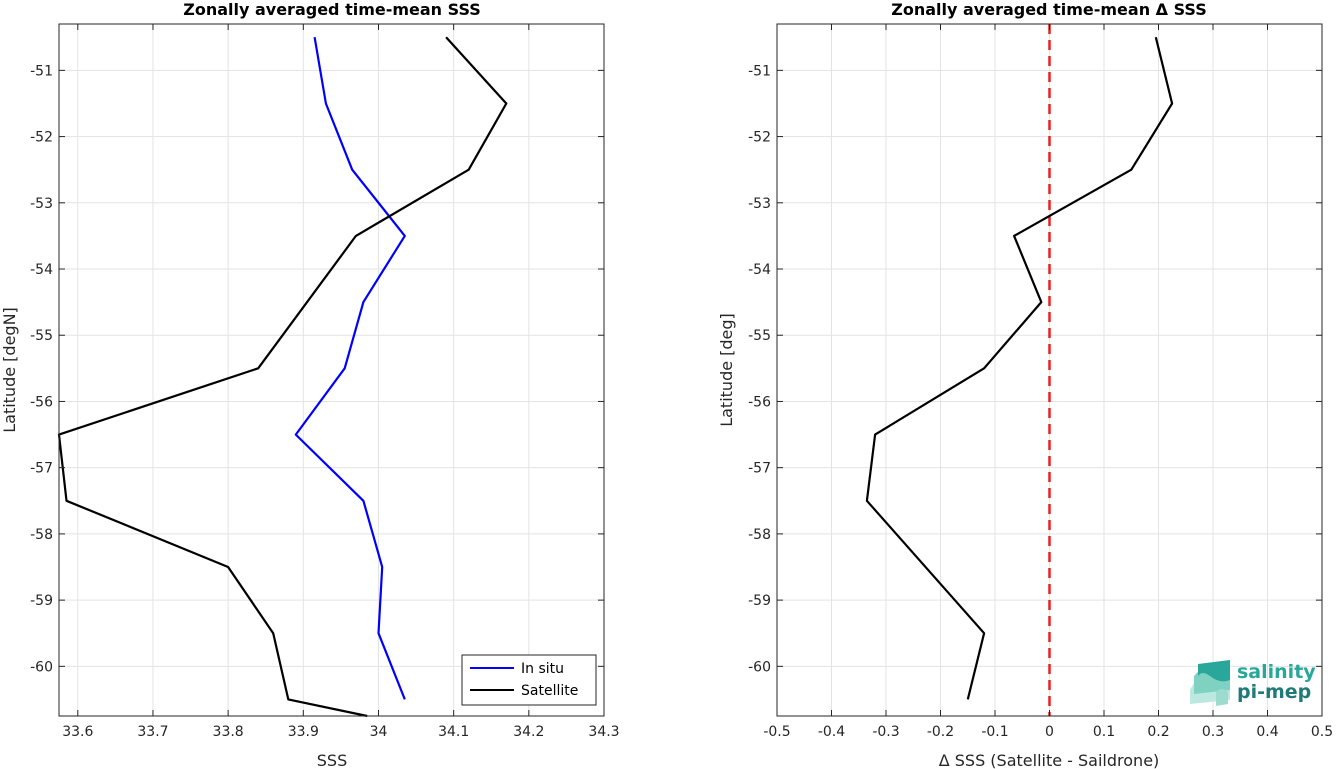  Describe the element at coordinates (542, 669) in the screenshot. I see `legend-label-in-situ: In situ` at that location.